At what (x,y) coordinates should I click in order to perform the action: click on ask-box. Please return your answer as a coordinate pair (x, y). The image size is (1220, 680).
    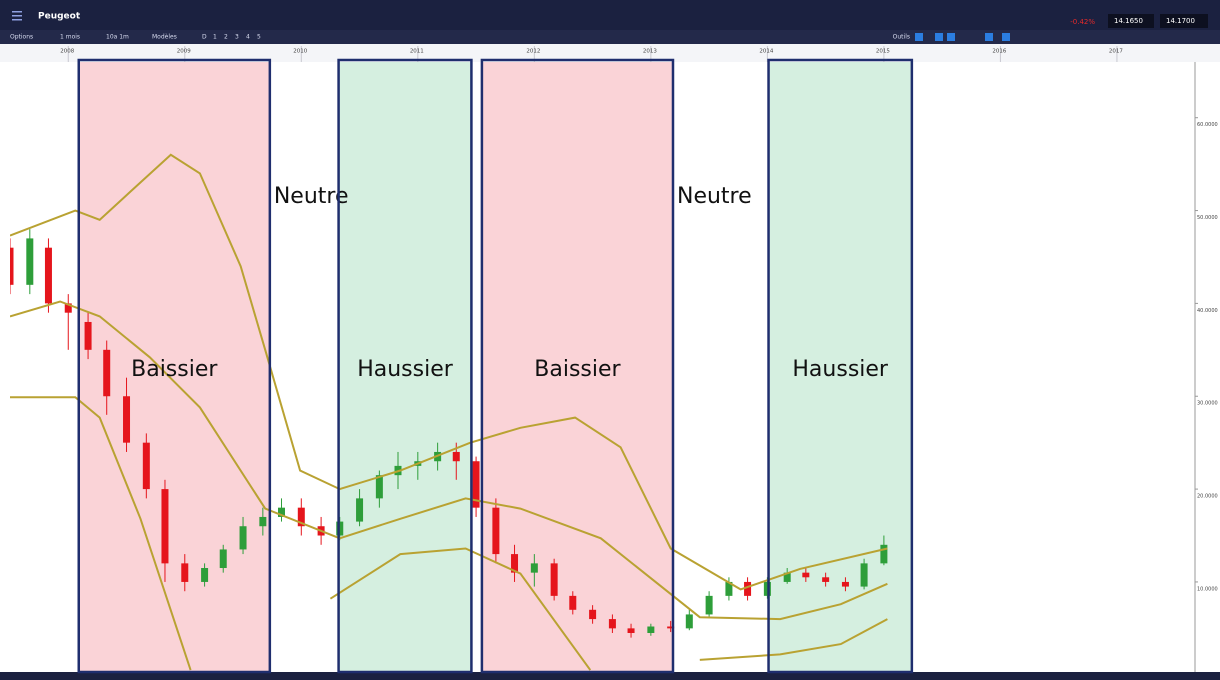
    Looking at the image, I should click on (1184, 21).